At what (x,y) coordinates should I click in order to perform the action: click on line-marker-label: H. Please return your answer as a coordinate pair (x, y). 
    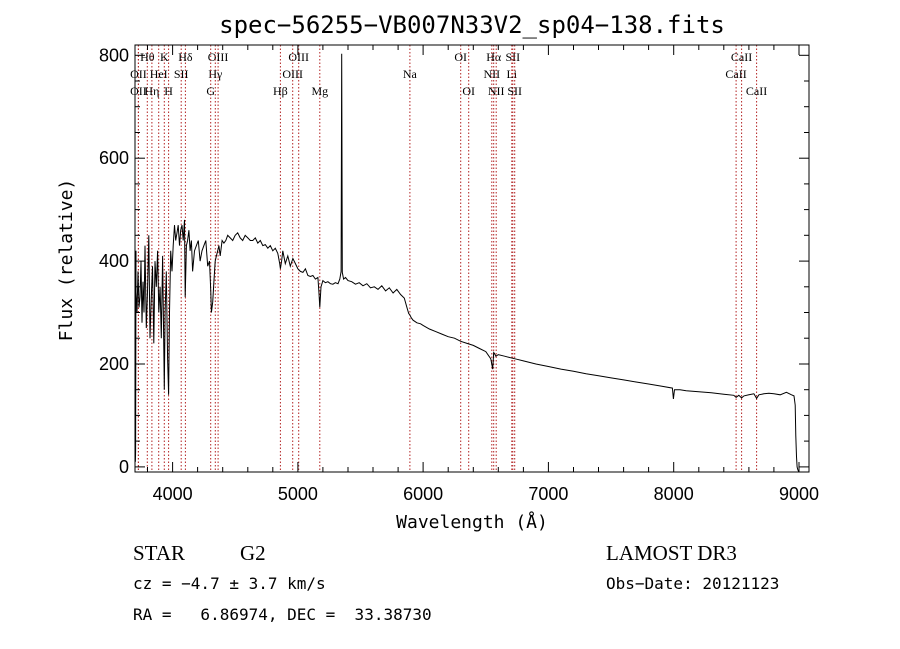
    Looking at the image, I should click on (168, 91).